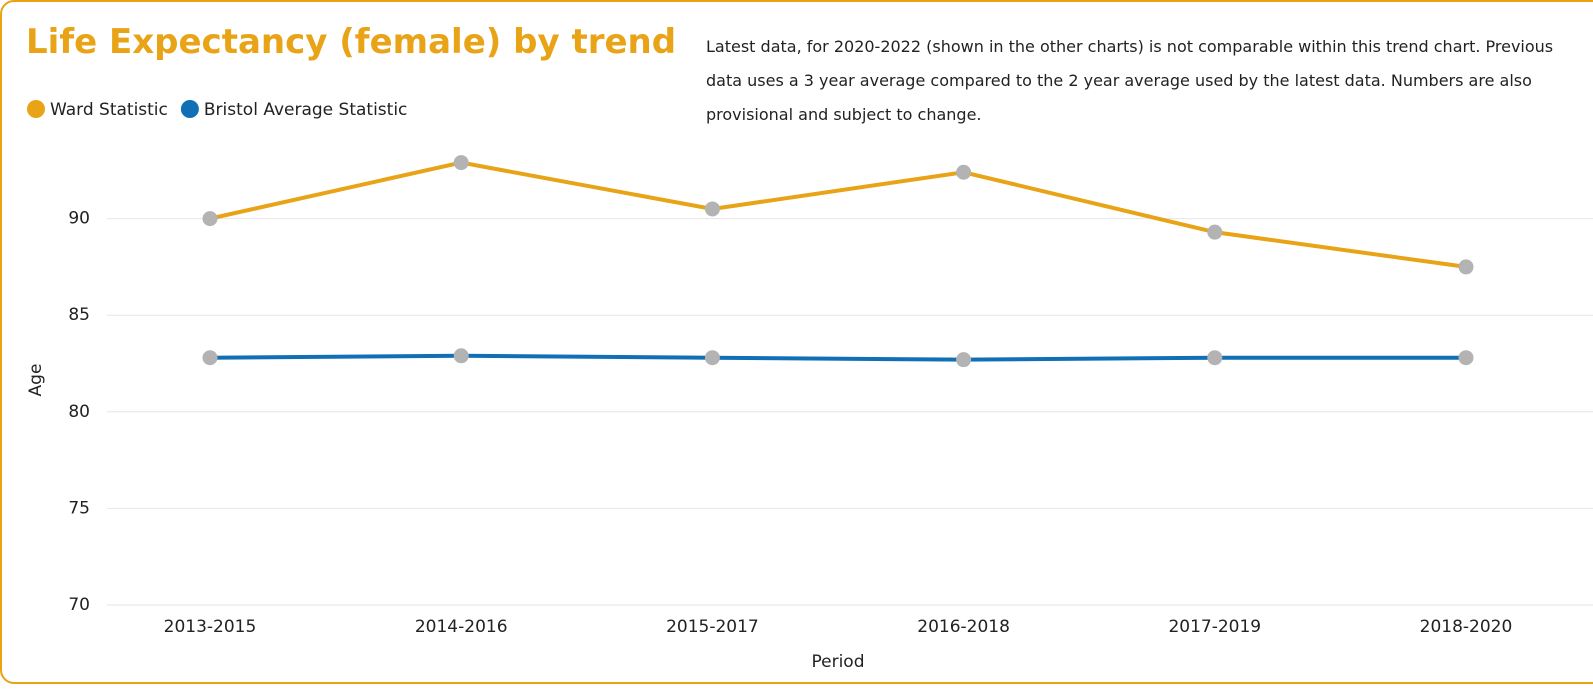 Image resolution: width=1593 pixels, height=696 pixels. Describe the element at coordinates (36, 380) in the screenshot. I see `y-axis-label: Age` at that location.